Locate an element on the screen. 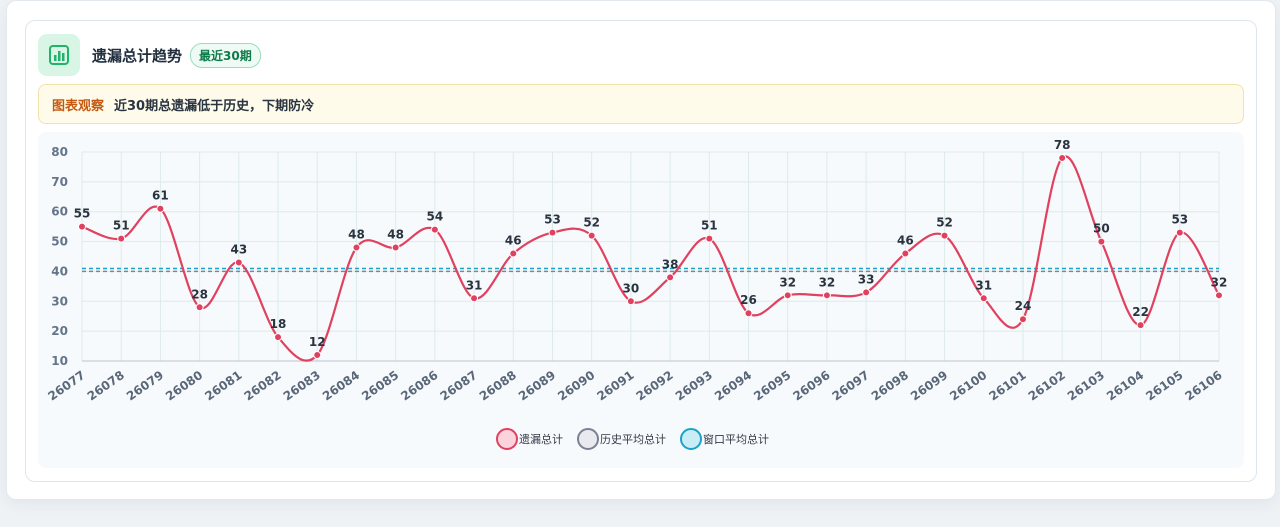  x-tick-label: 26084 is located at coordinates (341, 385).